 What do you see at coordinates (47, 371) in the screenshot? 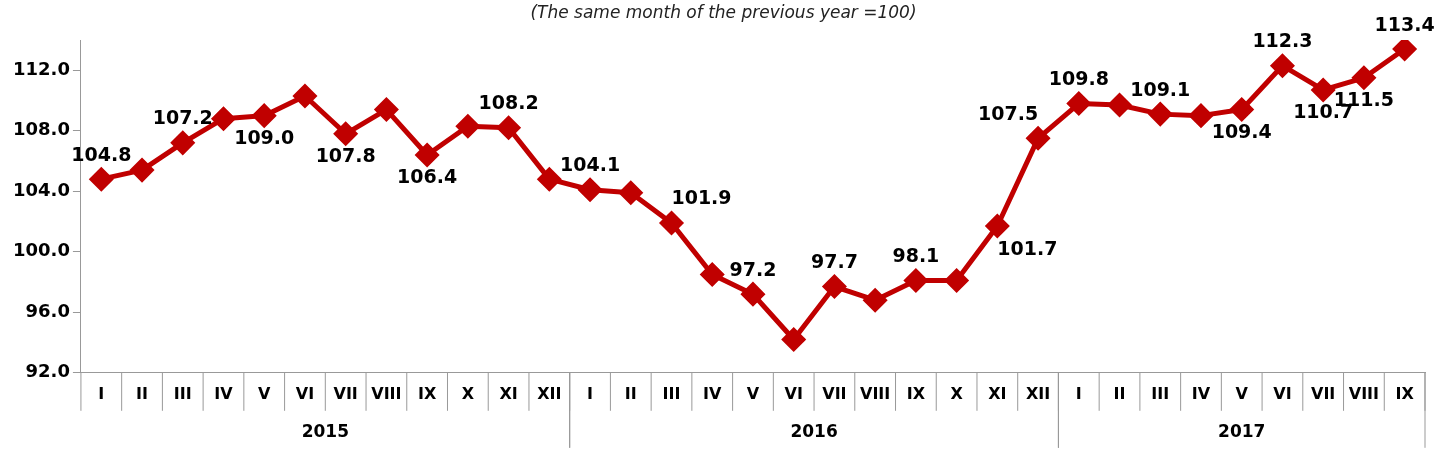
I see `y-tick-label: 92.0` at bounding box center [47, 371].